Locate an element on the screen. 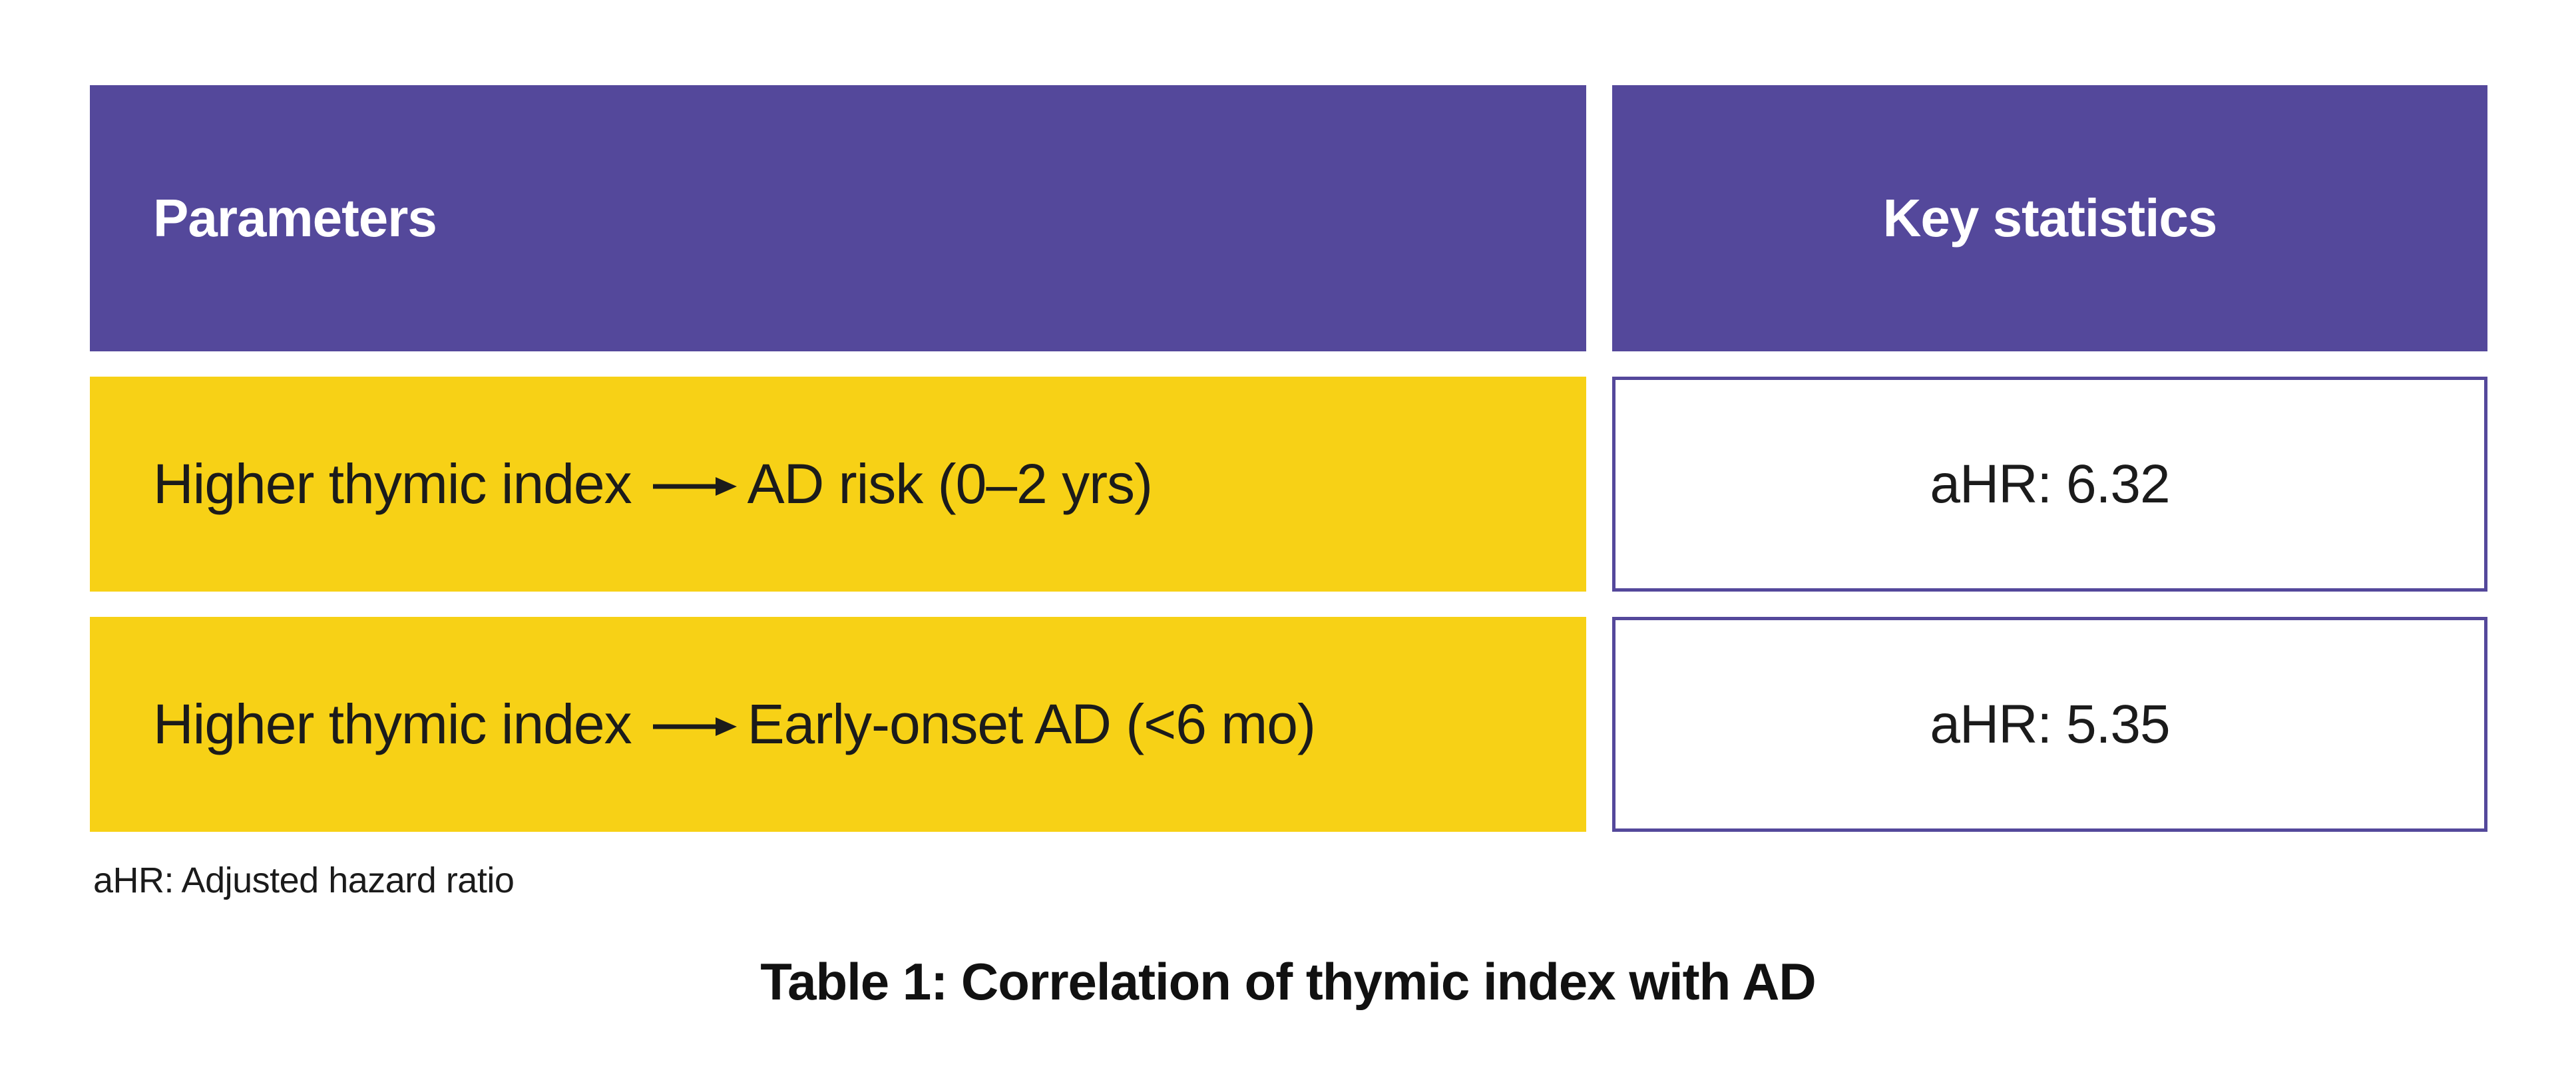 The image size is (2576, 1090). table-footnote: aHR: Adjusted hazard ratio is located at coordinates (304, 880).